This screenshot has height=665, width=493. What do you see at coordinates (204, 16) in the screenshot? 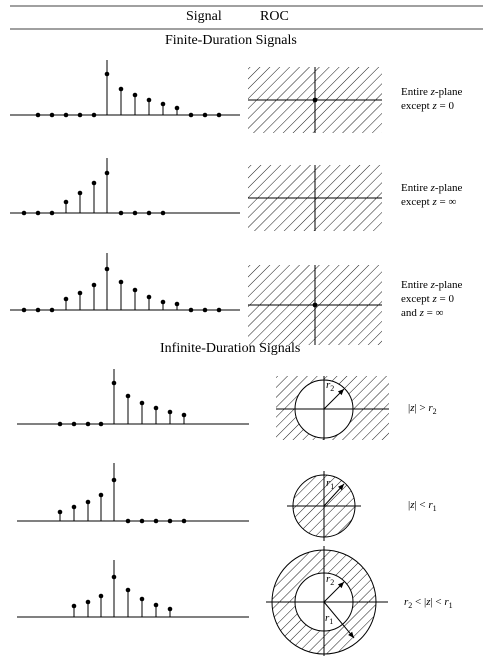
I see `signal-column-header: Signal` at bounding box center [204, 16].